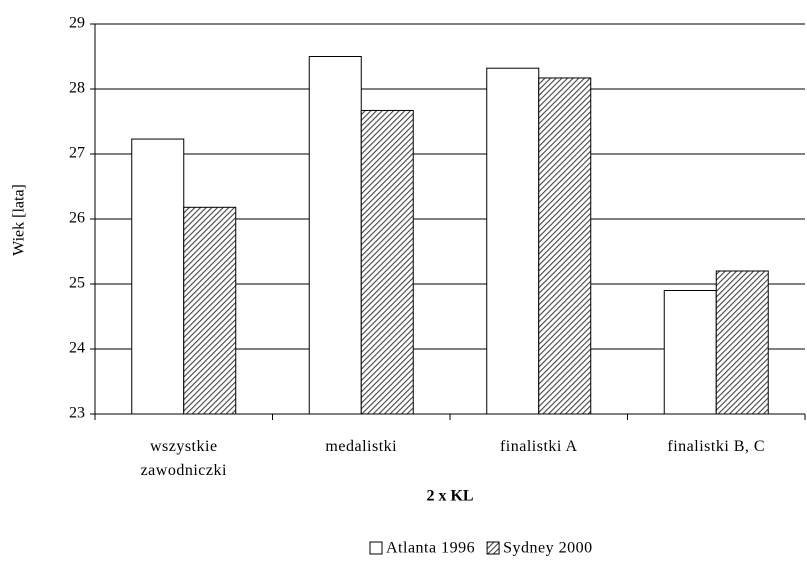 Image resolution: width=807 pixels, height=562 pixels. What do you see at coordinates (77, 218) in the screenshot?
I see `y-tick-label: 26` at bounding box center [77, 218].